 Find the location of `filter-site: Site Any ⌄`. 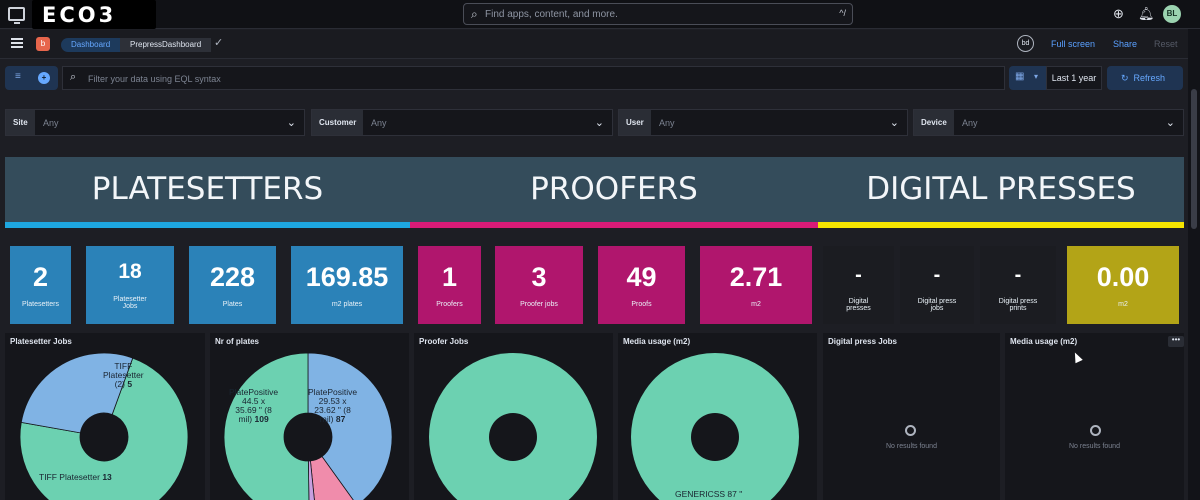

filter-site: Site Any ⌄ is located at coordinates (155, 122).